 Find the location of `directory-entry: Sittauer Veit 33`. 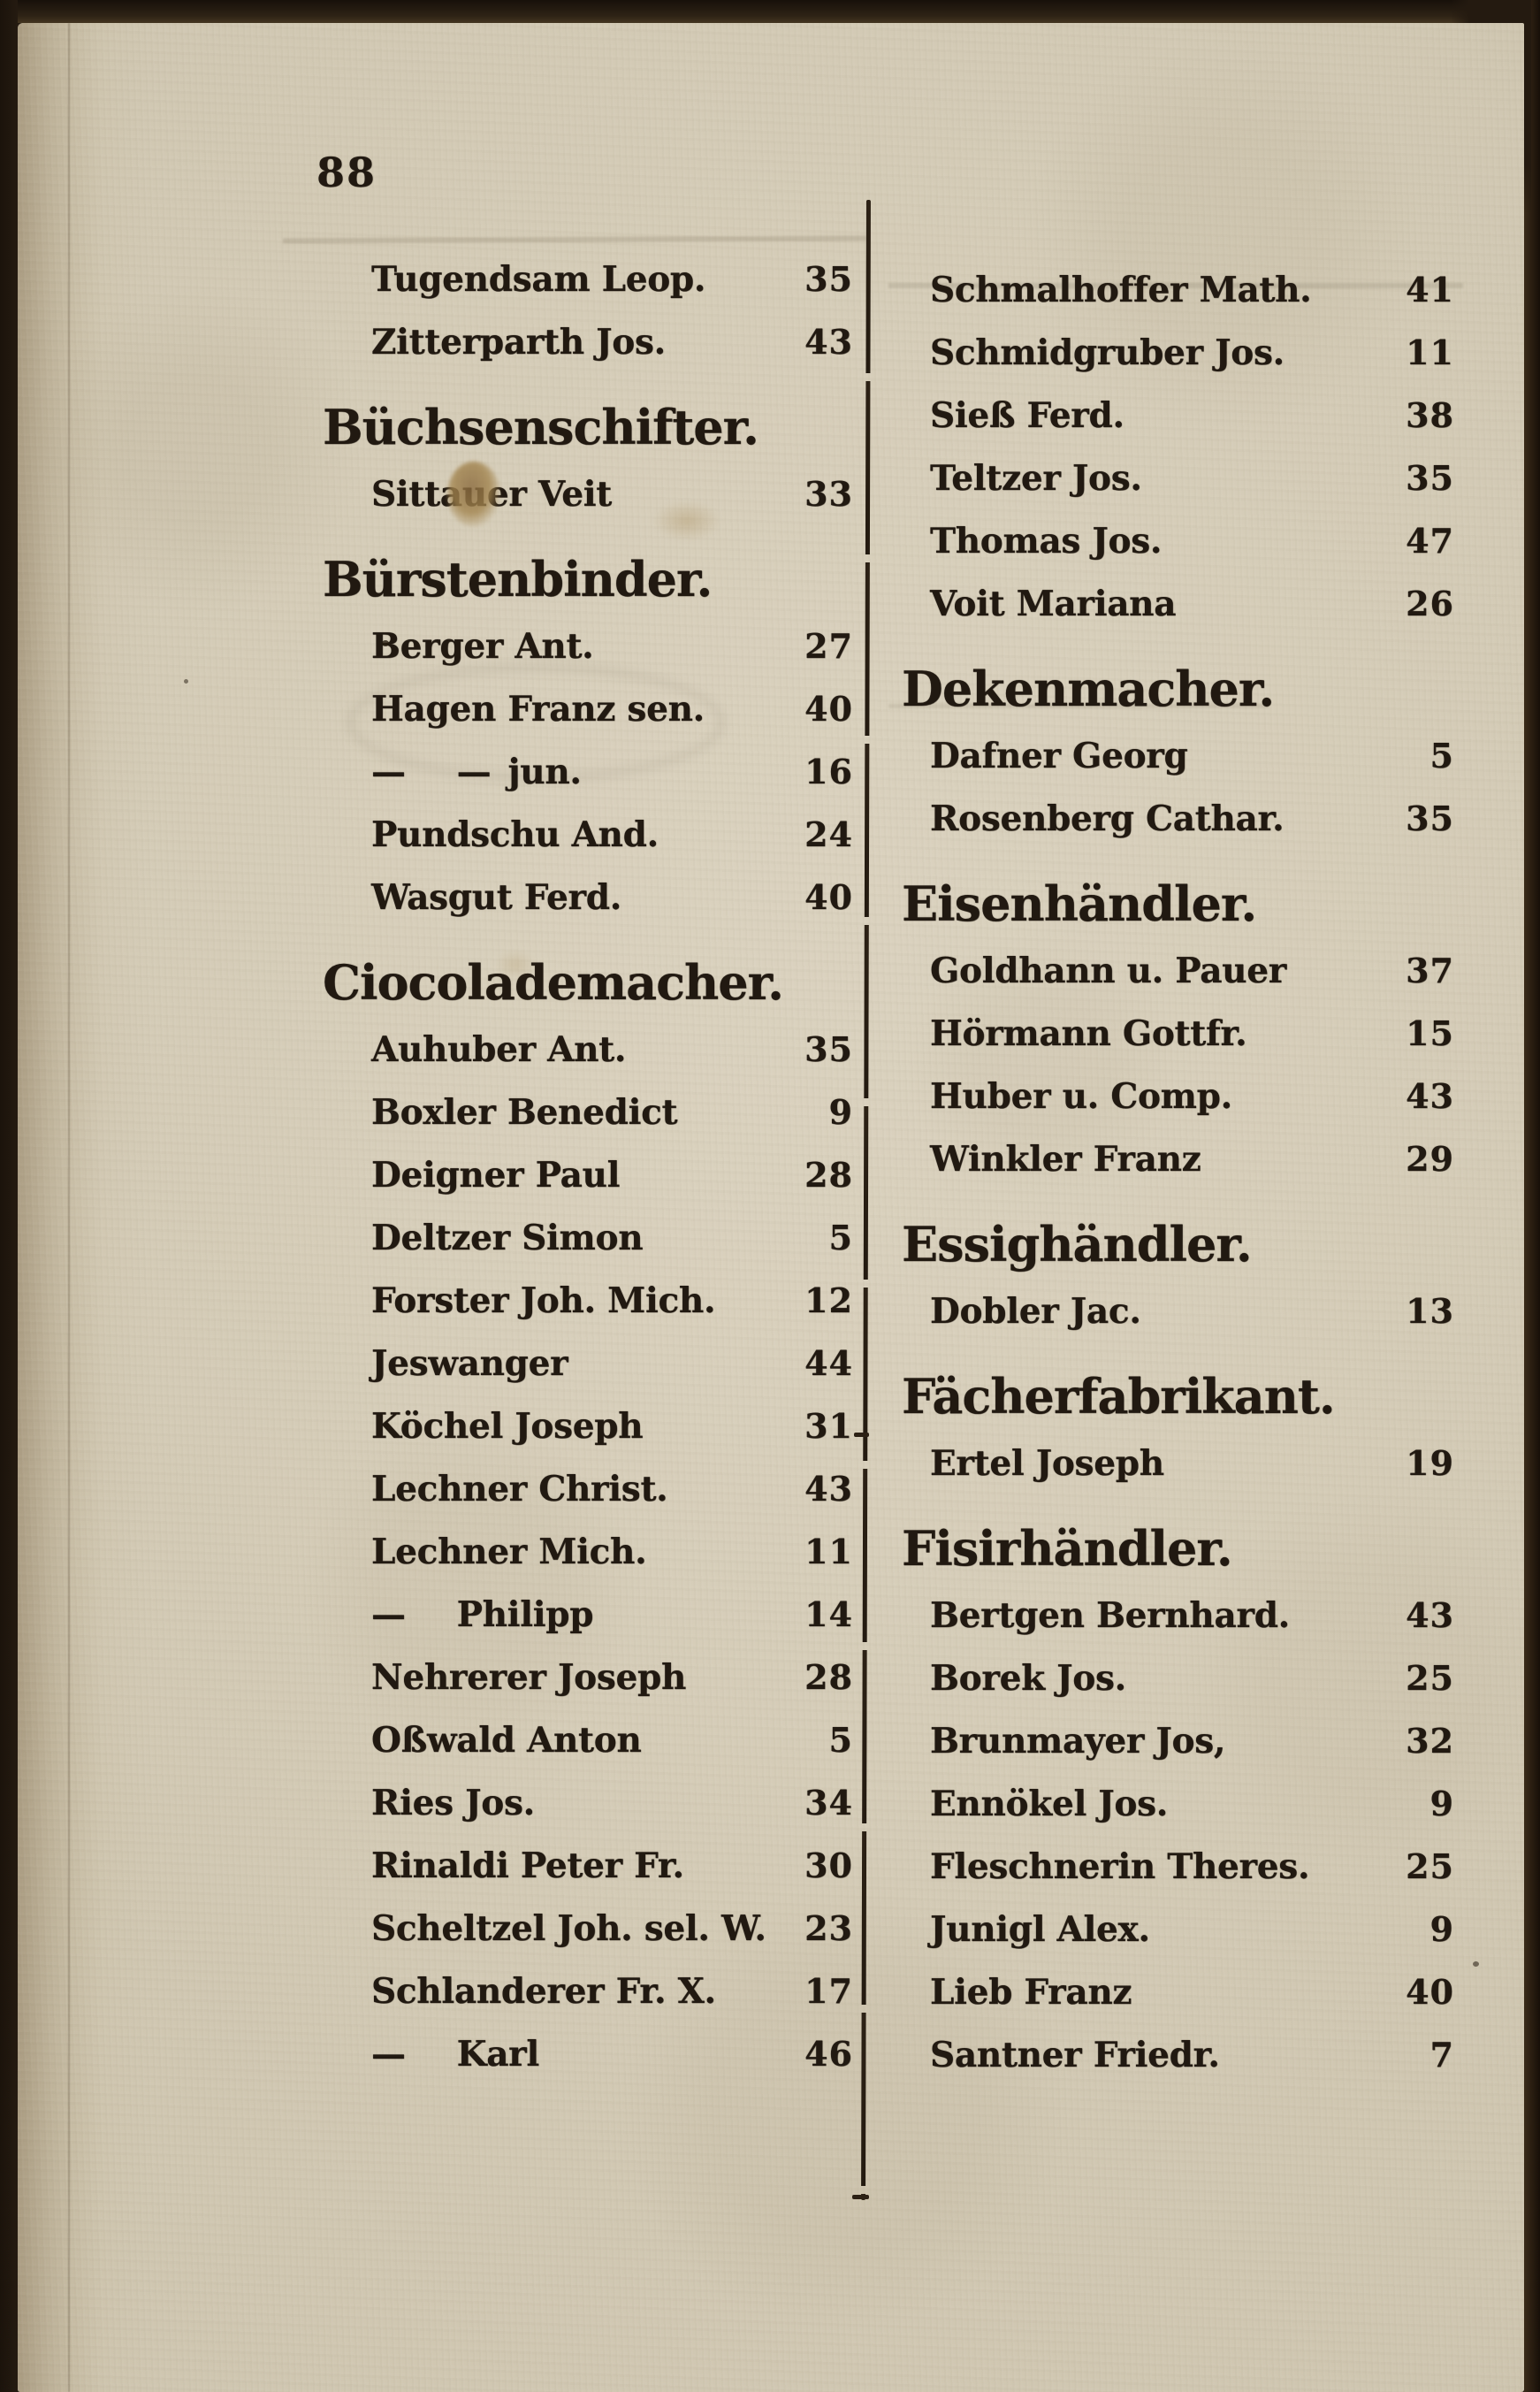

directory-entry: Sittauer Veit 33 is located at coordinates (588, 494).